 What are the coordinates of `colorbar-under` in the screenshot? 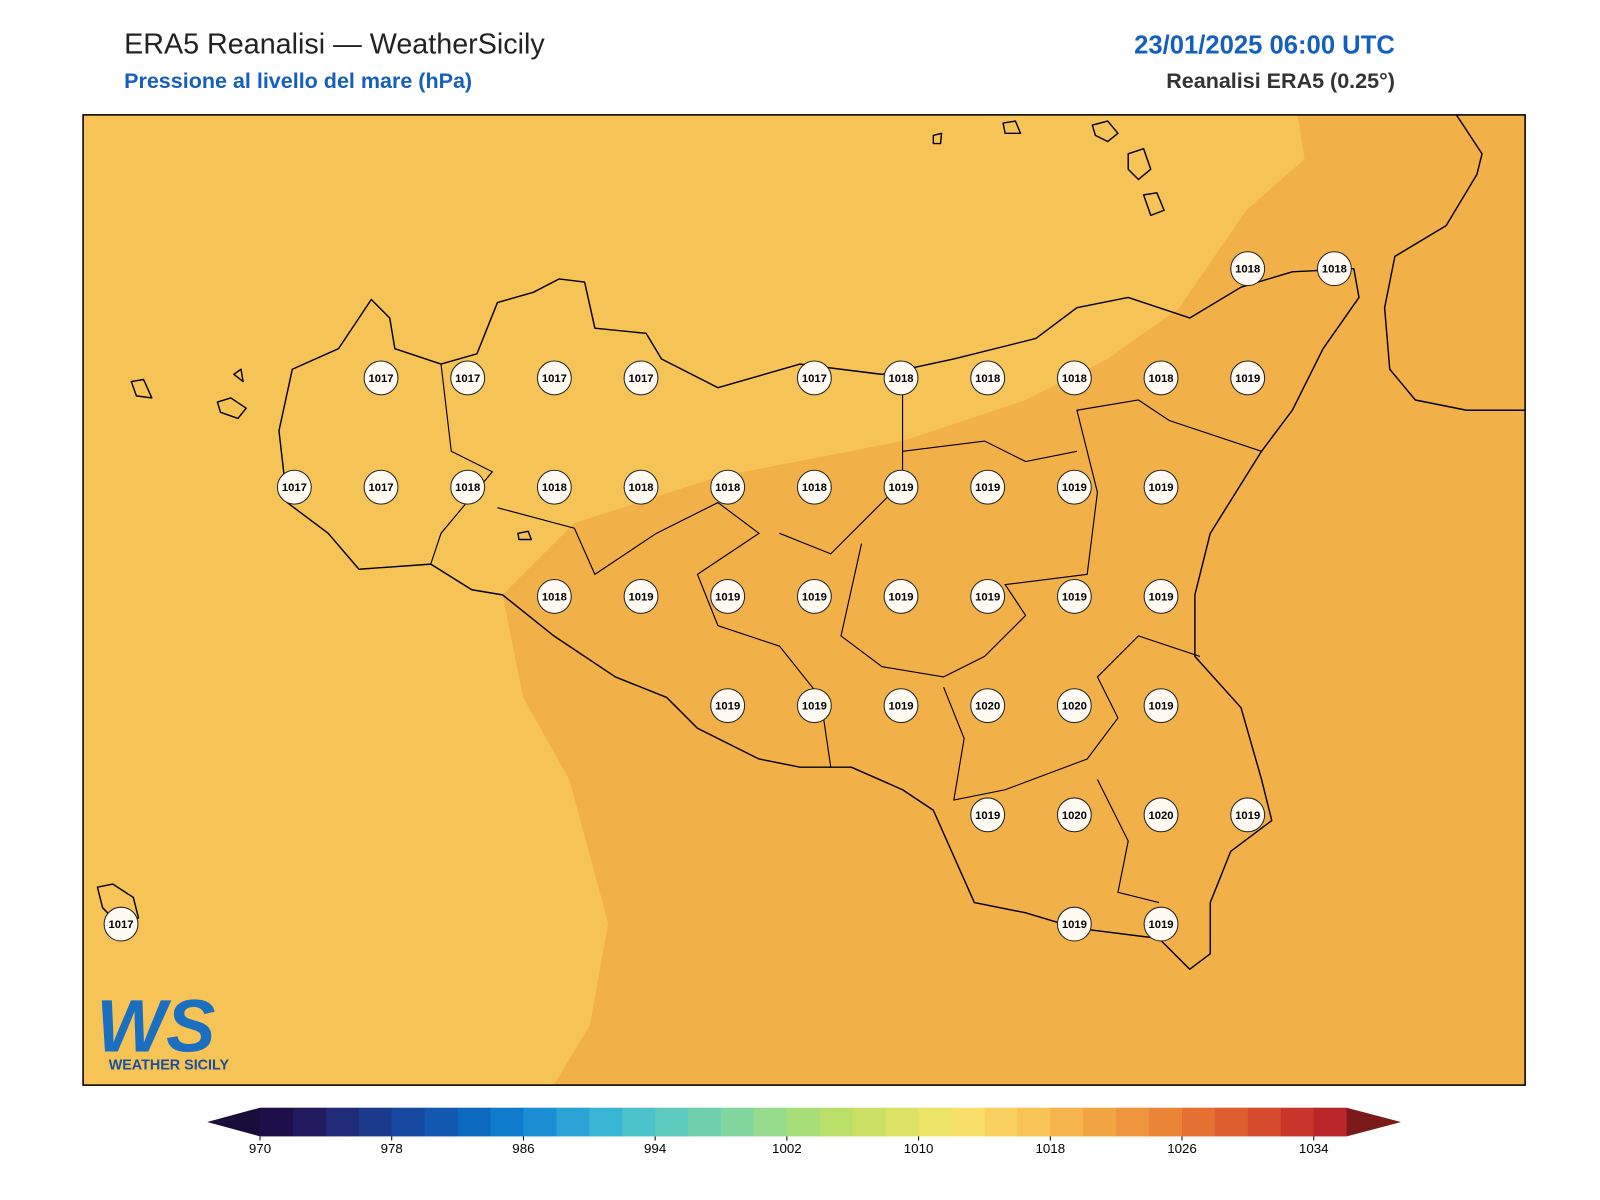 It's located at (233, 1122).